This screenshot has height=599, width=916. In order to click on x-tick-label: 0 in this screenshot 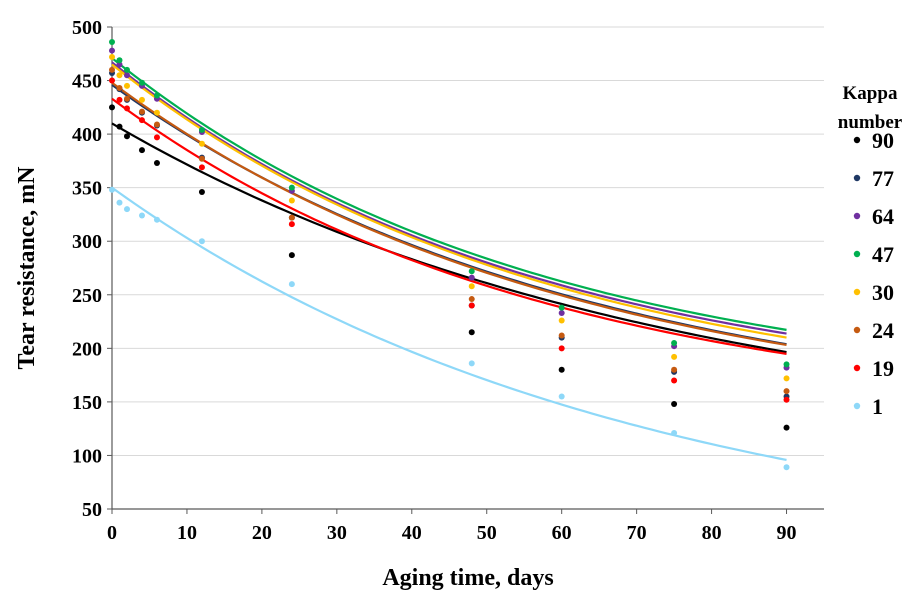, I will do `click(112, 533)`.